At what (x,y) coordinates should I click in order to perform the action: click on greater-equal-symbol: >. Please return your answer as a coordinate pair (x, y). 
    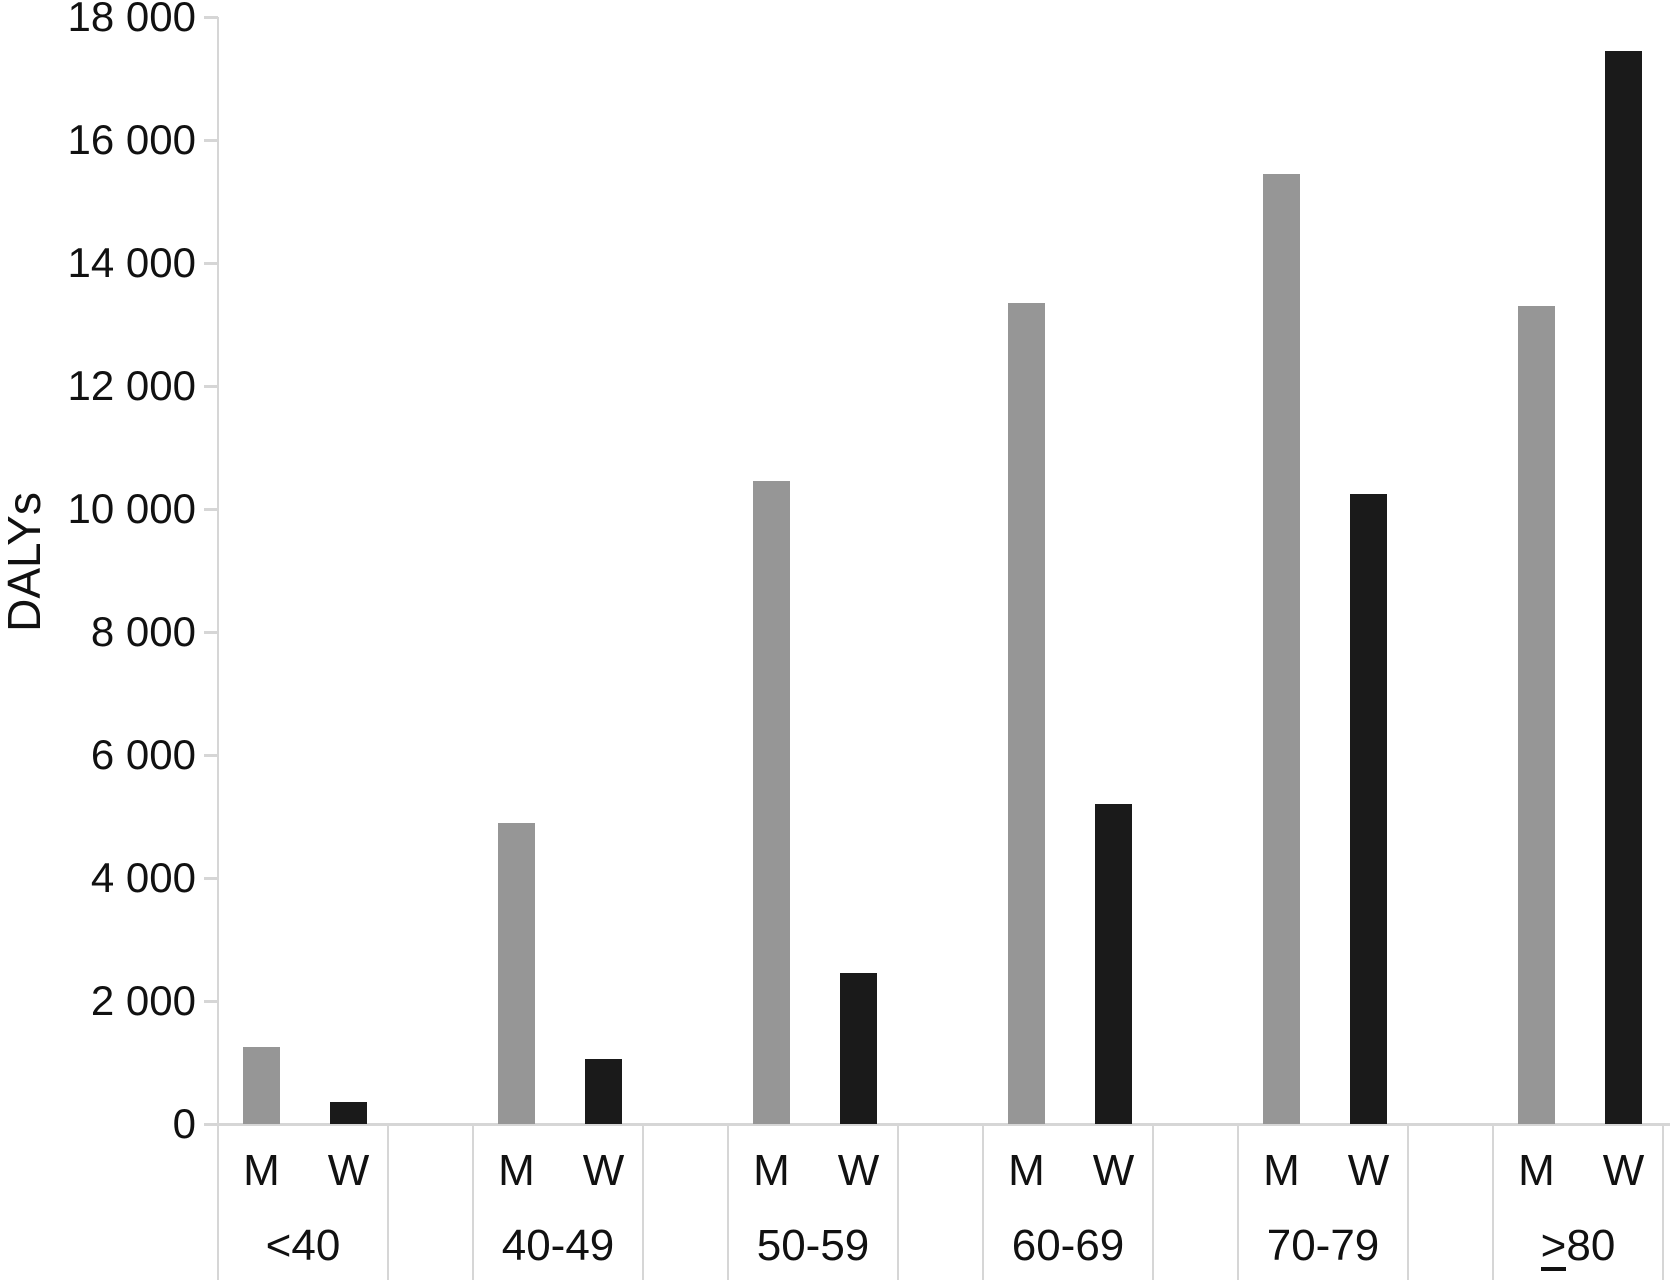
    Looking at the image, I should click on (1553, 1246).